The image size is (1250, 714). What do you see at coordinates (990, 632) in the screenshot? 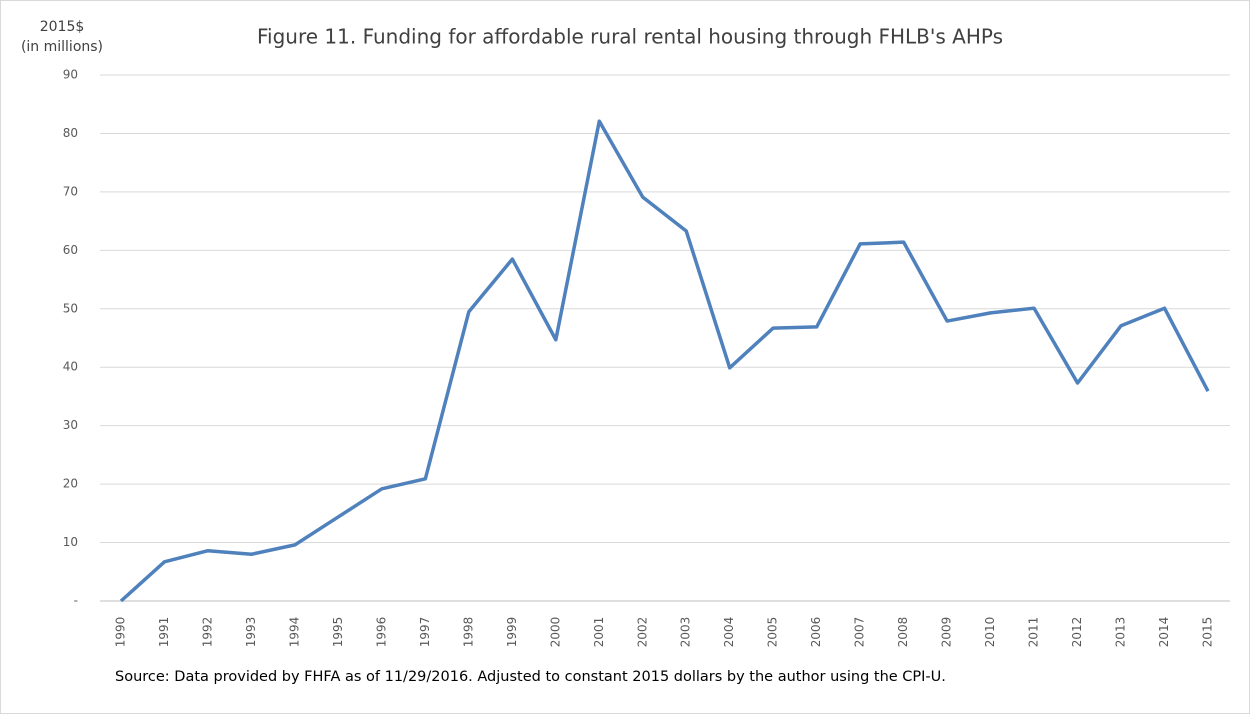
I see `x-tick-label: 2010` at bounding box center [990, 632].